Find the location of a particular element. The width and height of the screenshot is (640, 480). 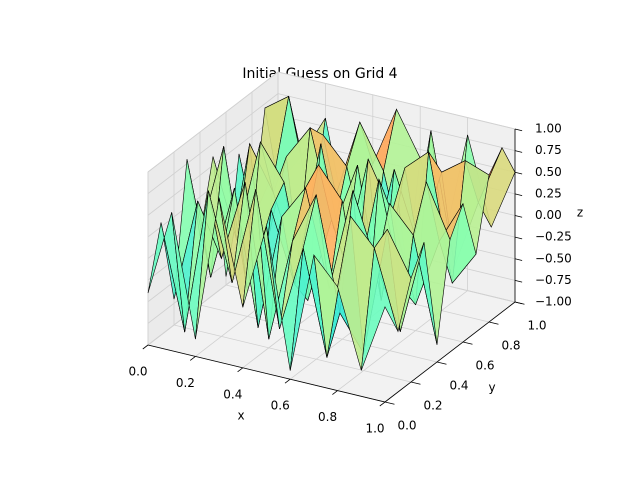

chart-title: Initial Guess on Grid 4 is located at coordinates (319, 74).